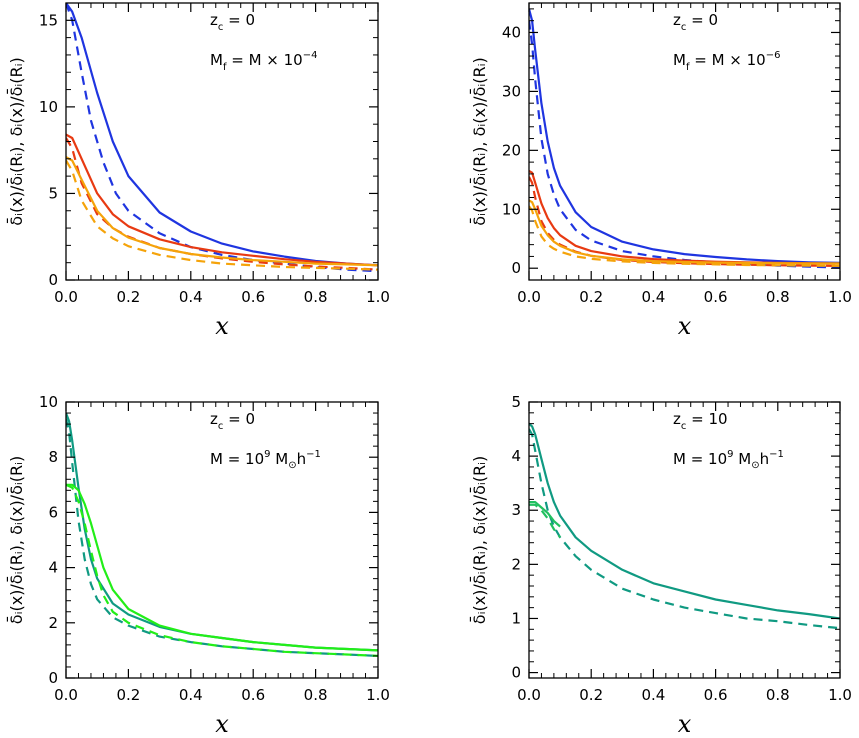  What do you see at coordinates (53, 457) in the screenshot?
I see `y-tick-label: 8` at bounding box center [53, 457].